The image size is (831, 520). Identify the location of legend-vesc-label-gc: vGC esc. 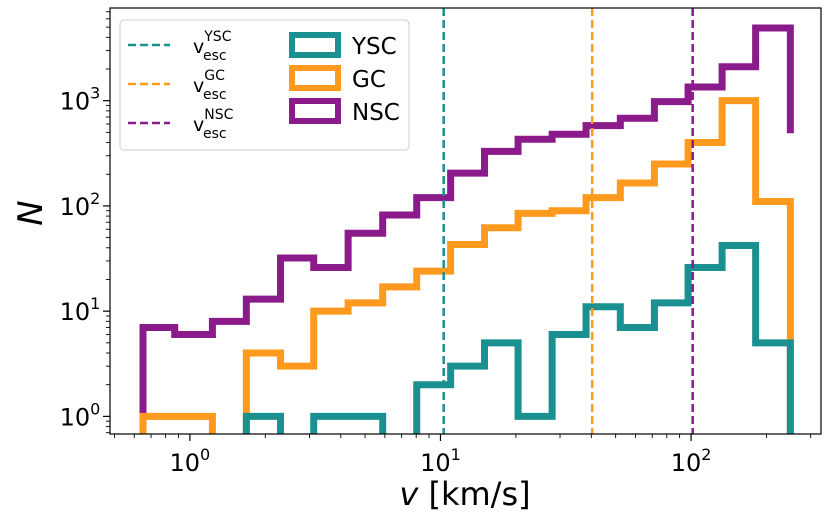
(210, 85).